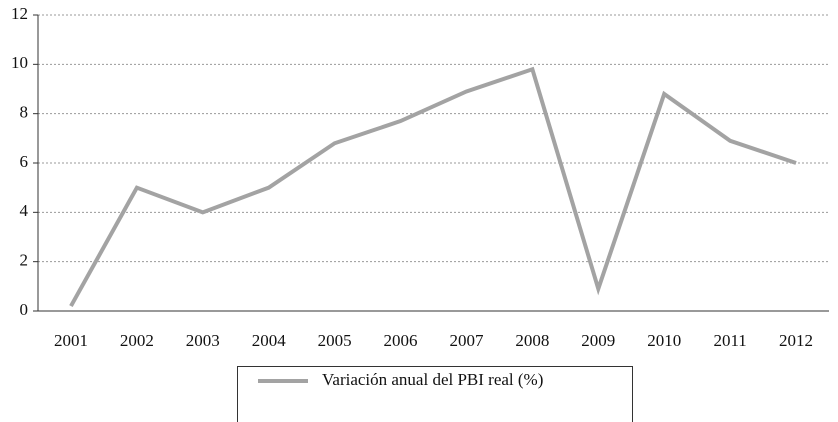  Describe the element at coordinates (435, 394) in the screenshot. I see `legend-box` at that location.